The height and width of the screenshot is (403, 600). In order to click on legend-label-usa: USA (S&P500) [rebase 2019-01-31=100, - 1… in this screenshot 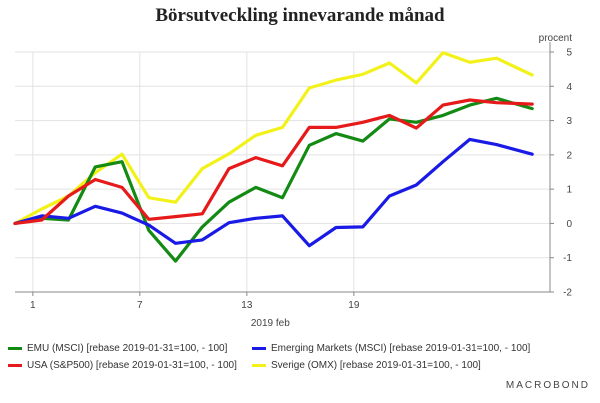, I will do `click(132, 365)`.